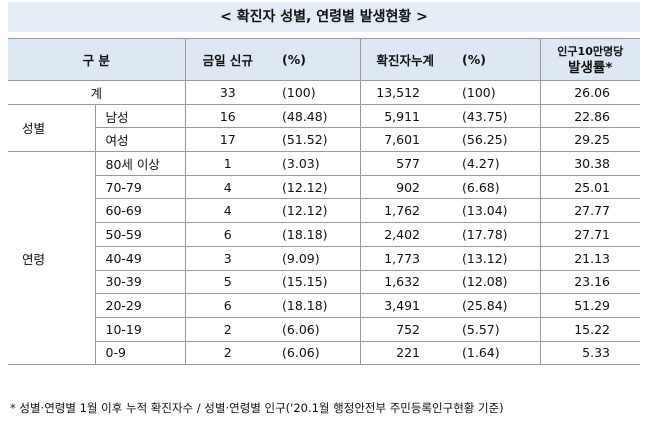  I want to click on cell: (43.75), so click(495, 116).